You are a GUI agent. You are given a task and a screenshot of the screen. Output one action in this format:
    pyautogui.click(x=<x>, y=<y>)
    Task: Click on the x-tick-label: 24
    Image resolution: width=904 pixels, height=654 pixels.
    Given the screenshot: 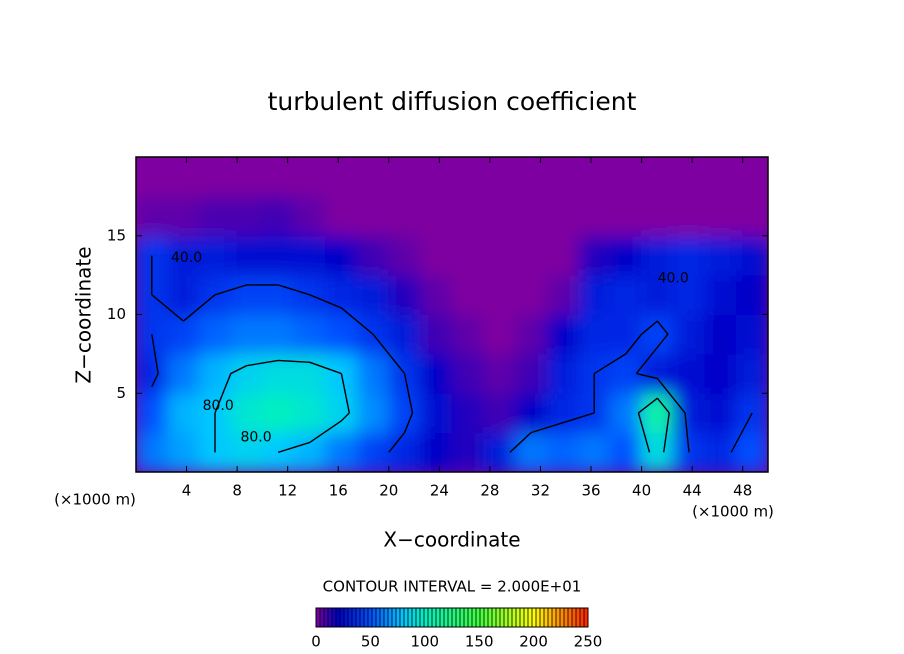 What is the action you would take?
    pyautogui.click(x=439, y=491)
    